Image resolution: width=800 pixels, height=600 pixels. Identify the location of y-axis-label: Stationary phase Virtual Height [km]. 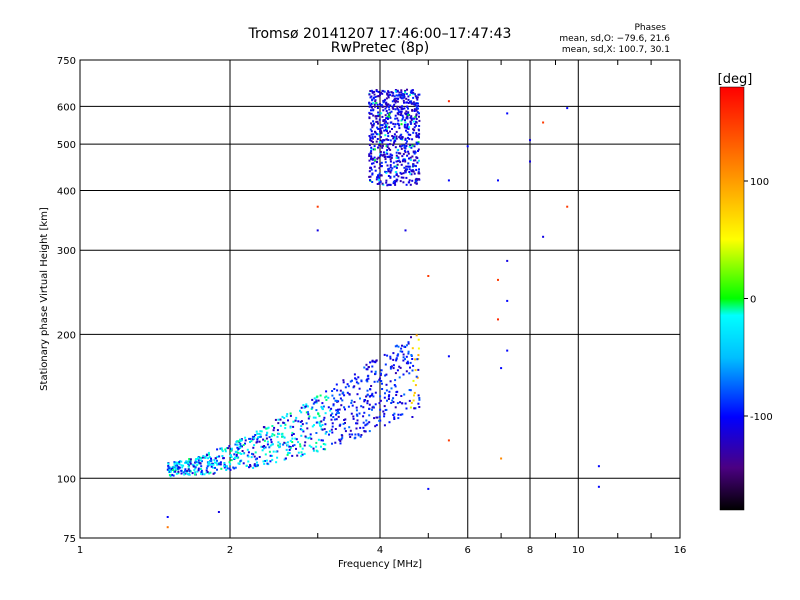
(44, 299).